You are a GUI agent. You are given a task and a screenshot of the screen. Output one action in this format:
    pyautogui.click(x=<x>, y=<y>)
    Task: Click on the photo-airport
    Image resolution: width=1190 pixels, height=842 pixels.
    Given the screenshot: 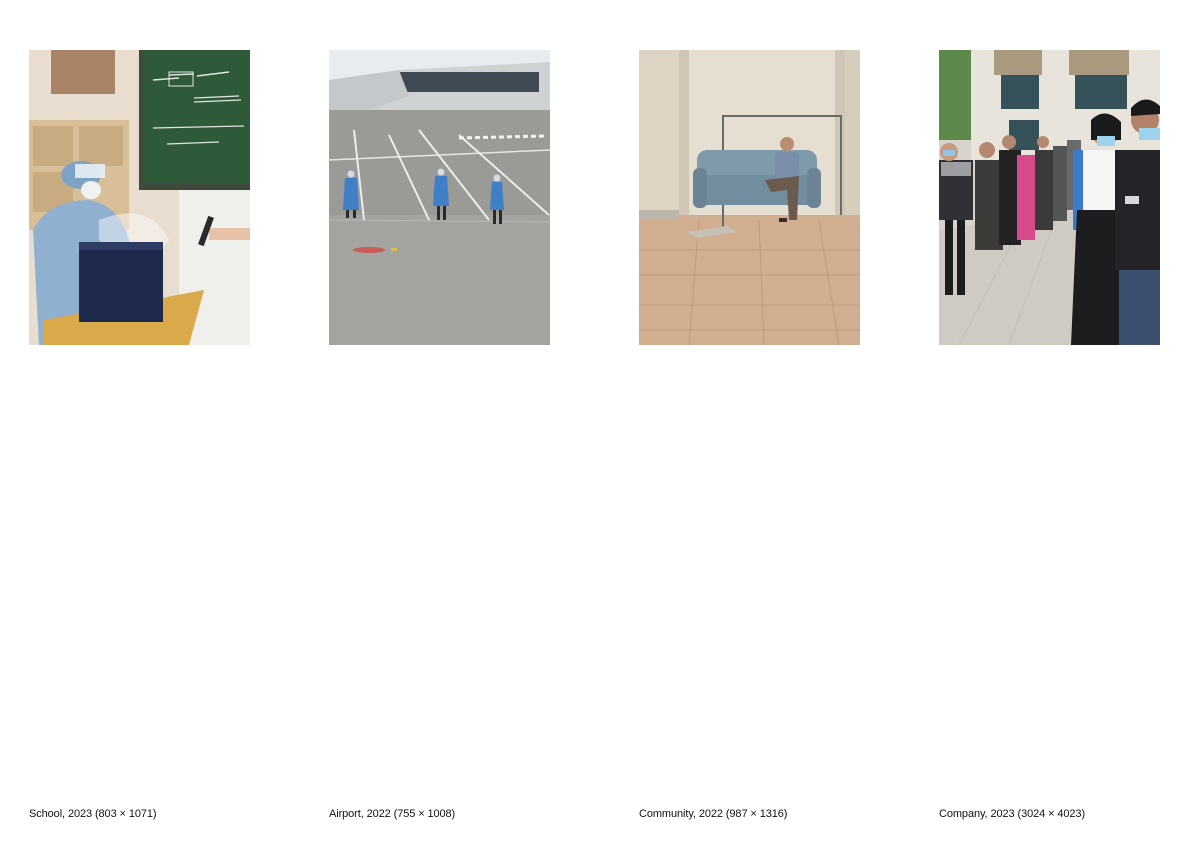 What is the action you would take?
    pyautogui.click(x=439, y=197)
    